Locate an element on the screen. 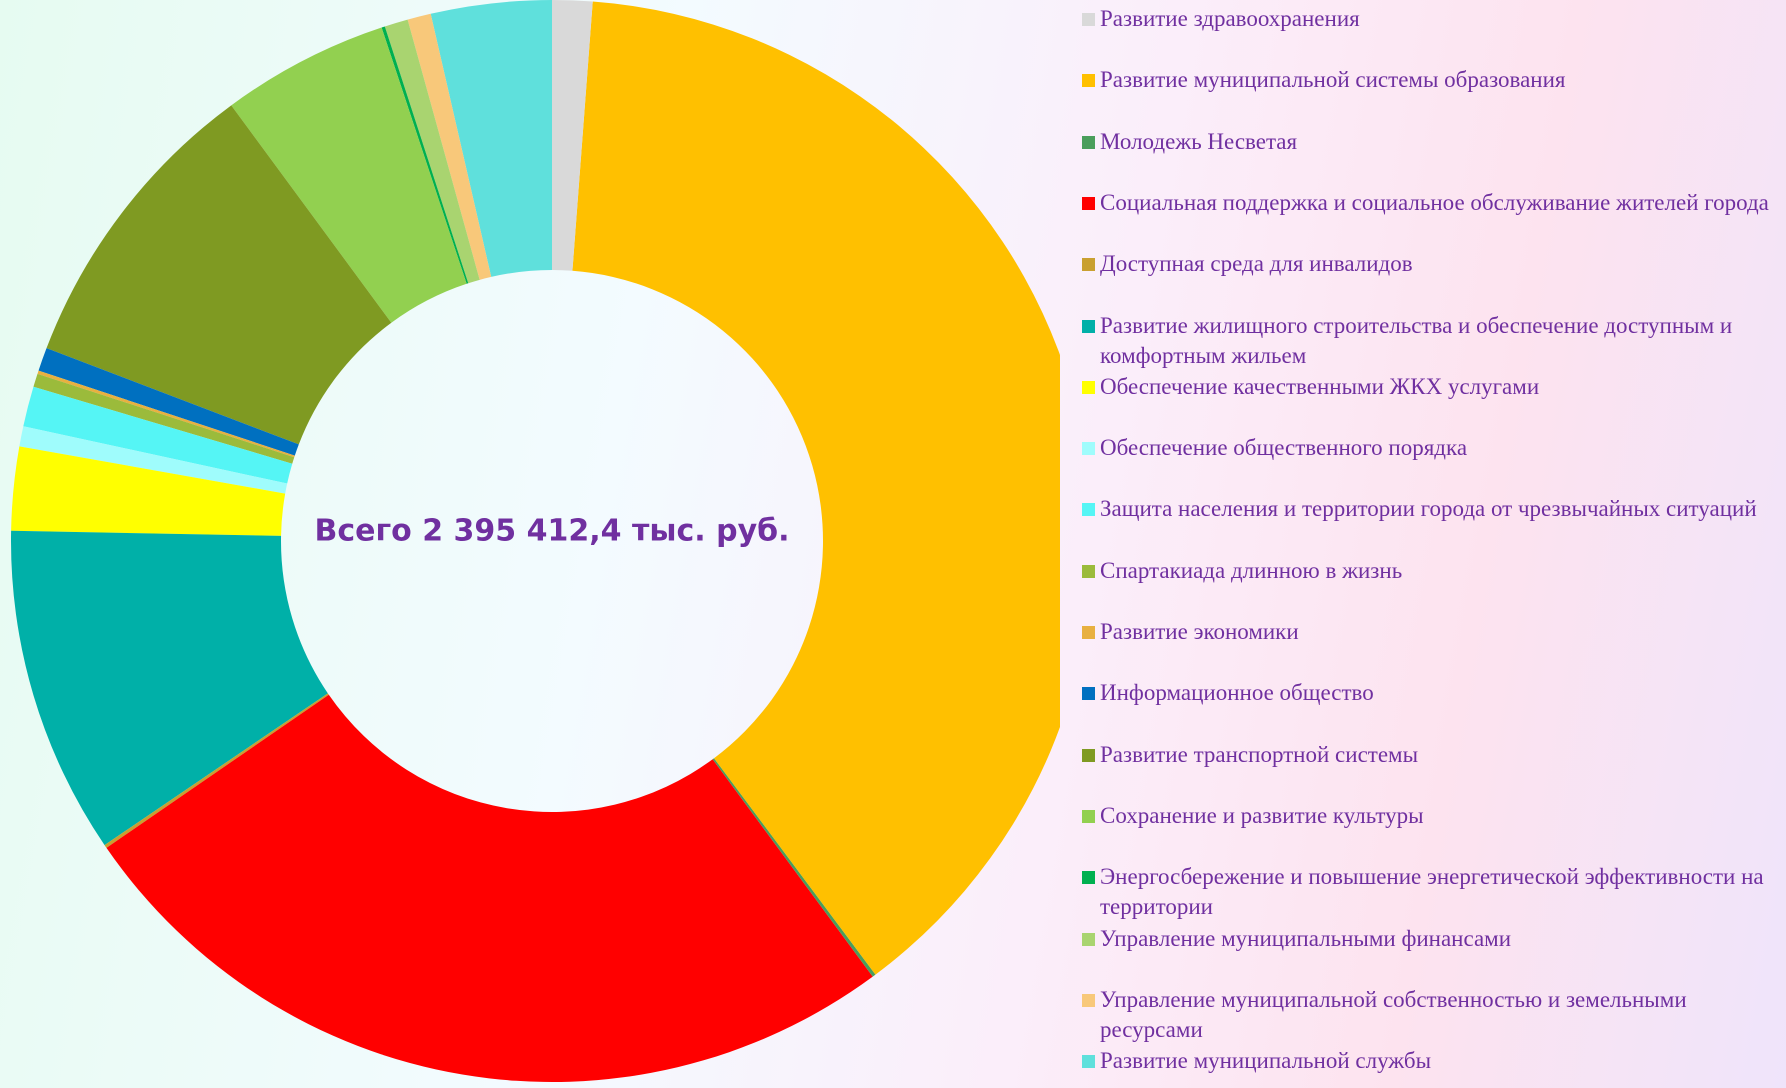 This screenshot has height=1088, width=1786. legend-label: Обеспечение качественными ЖКХ услугами is located at coordinates (1320, 386).